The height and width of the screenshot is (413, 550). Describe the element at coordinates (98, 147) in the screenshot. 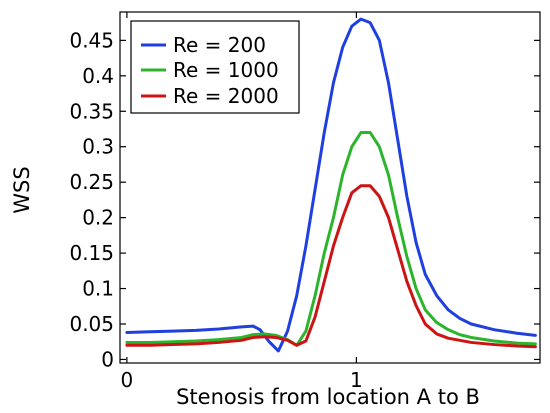

I see `y-tick-label: 0.3` at that location.